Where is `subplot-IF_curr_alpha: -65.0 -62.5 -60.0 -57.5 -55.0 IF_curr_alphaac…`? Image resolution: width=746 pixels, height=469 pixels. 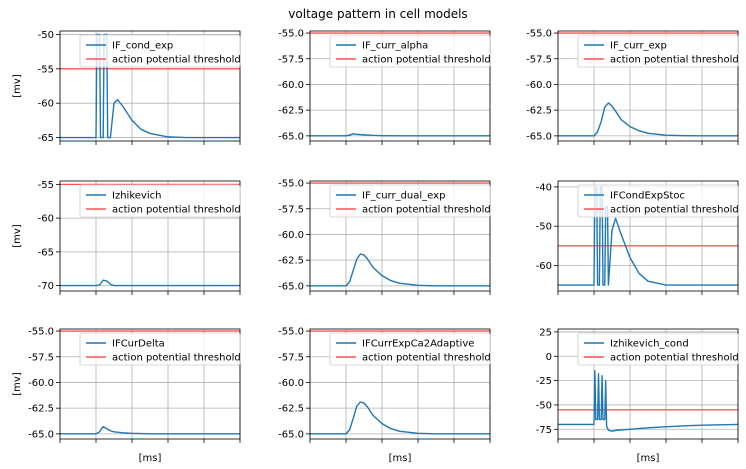 subplot-IF_curr_alpha: -65.0 -62.5 -60.0 -57.5 -55.0 IF_curr_alphaac… is located at coordinates (384, 87).